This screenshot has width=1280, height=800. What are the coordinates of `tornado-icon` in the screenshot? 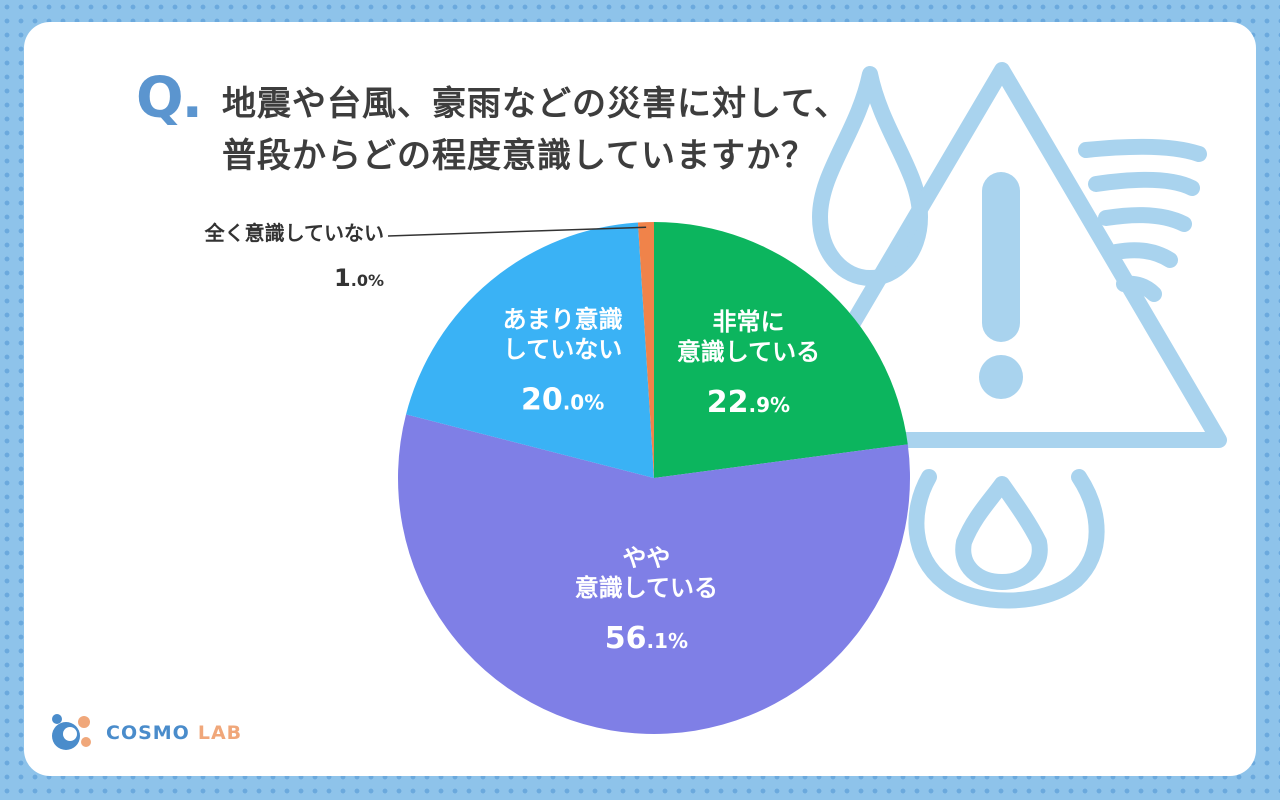 It's located at (1142, 220).